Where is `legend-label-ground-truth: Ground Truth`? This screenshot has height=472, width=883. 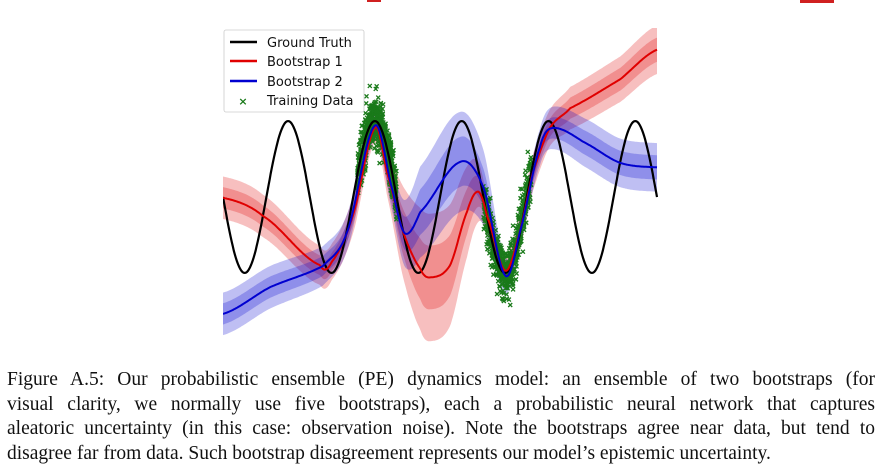 legend-label-ground-truth: Ground Truth is located at coordinates (309, 43).